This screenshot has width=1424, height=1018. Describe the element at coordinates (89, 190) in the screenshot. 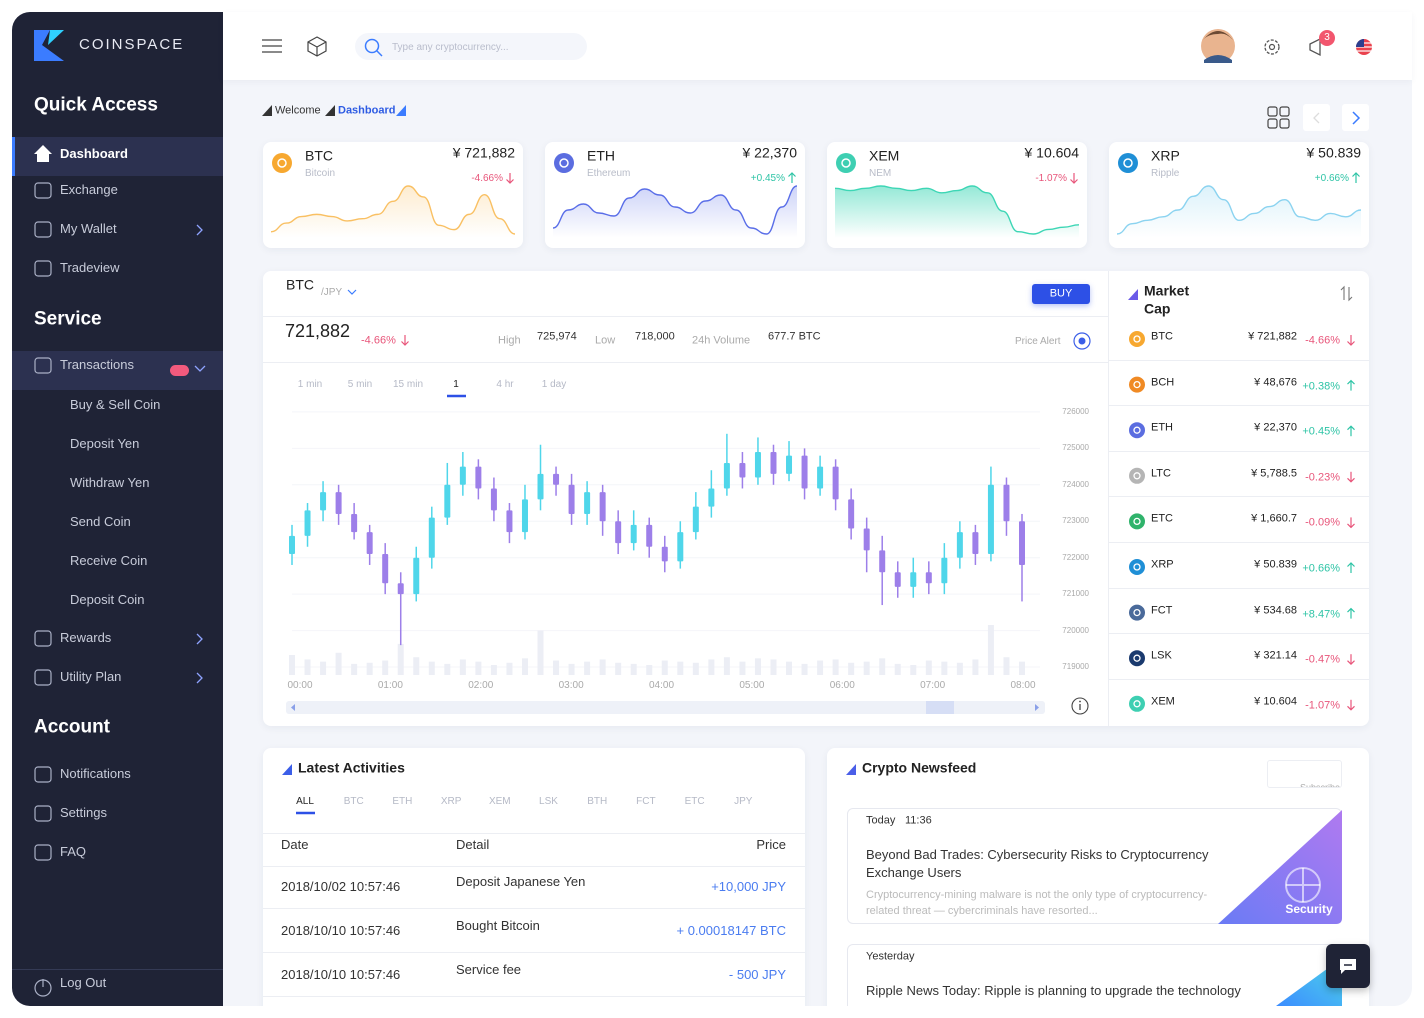

I see `nav-item: Exchange` at that location.